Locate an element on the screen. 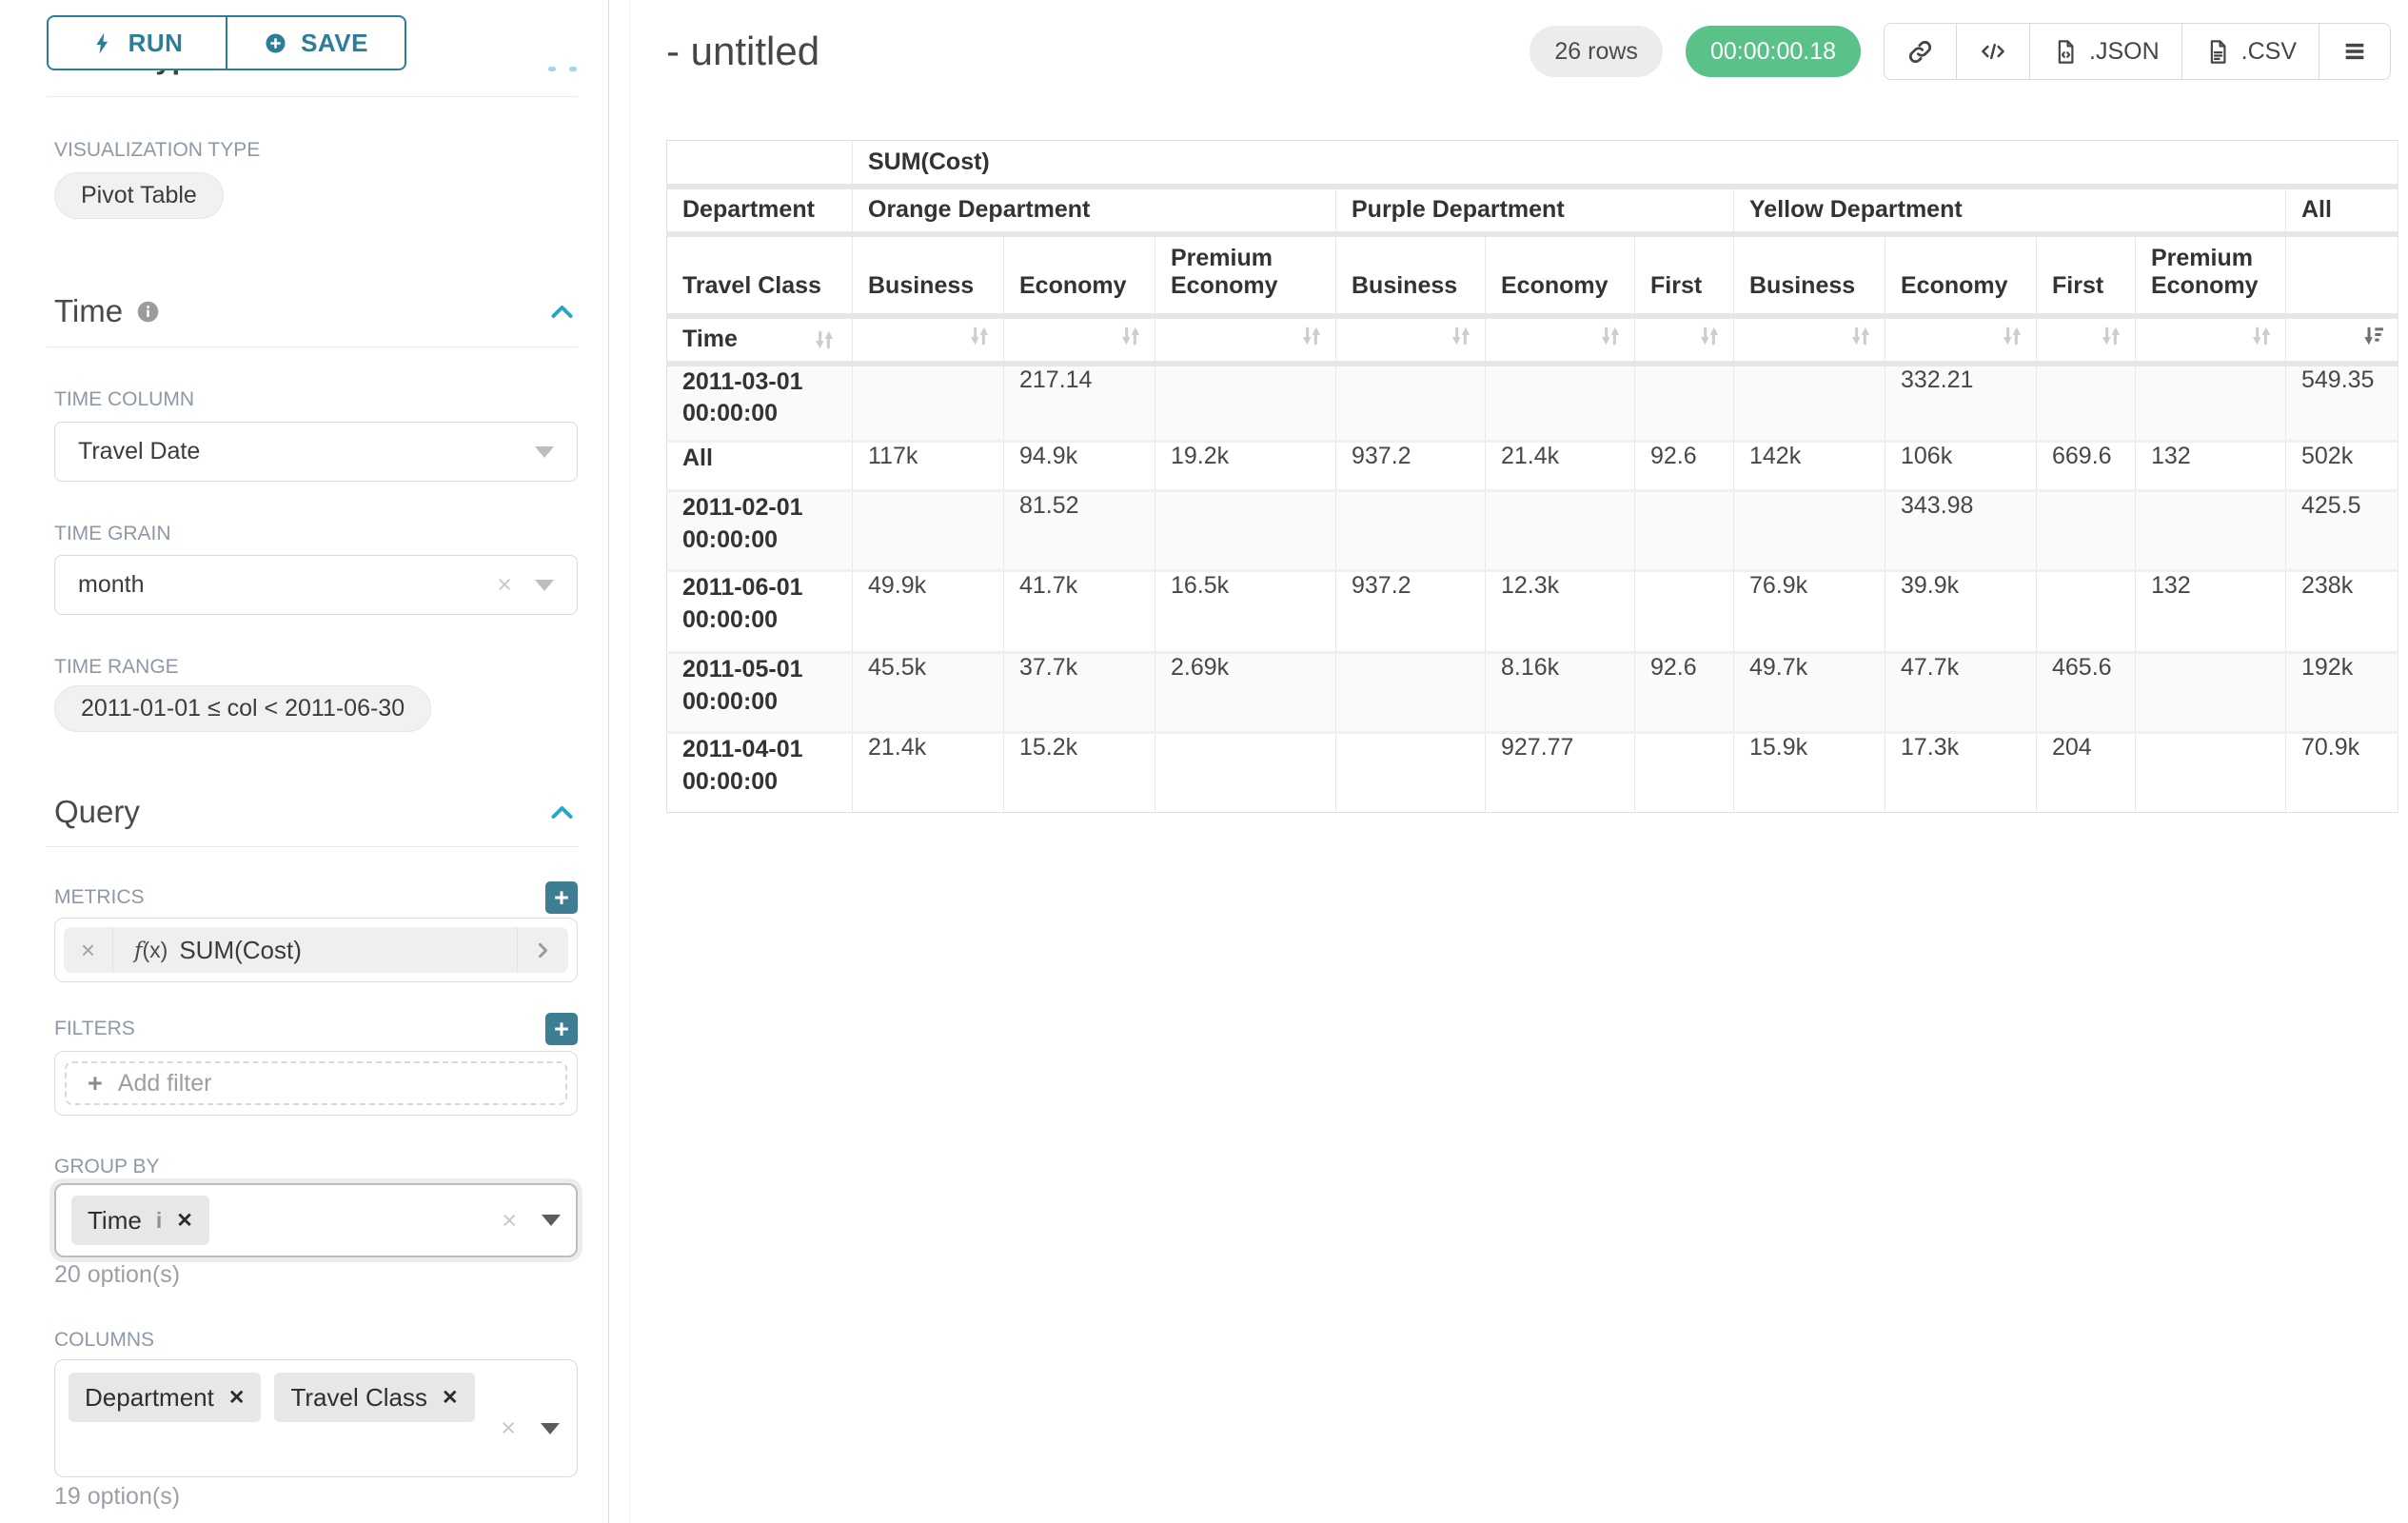 This screenshot has width=2408, height=1523. pivot-cell: 425.5 is located at coordinates (2342, 531).